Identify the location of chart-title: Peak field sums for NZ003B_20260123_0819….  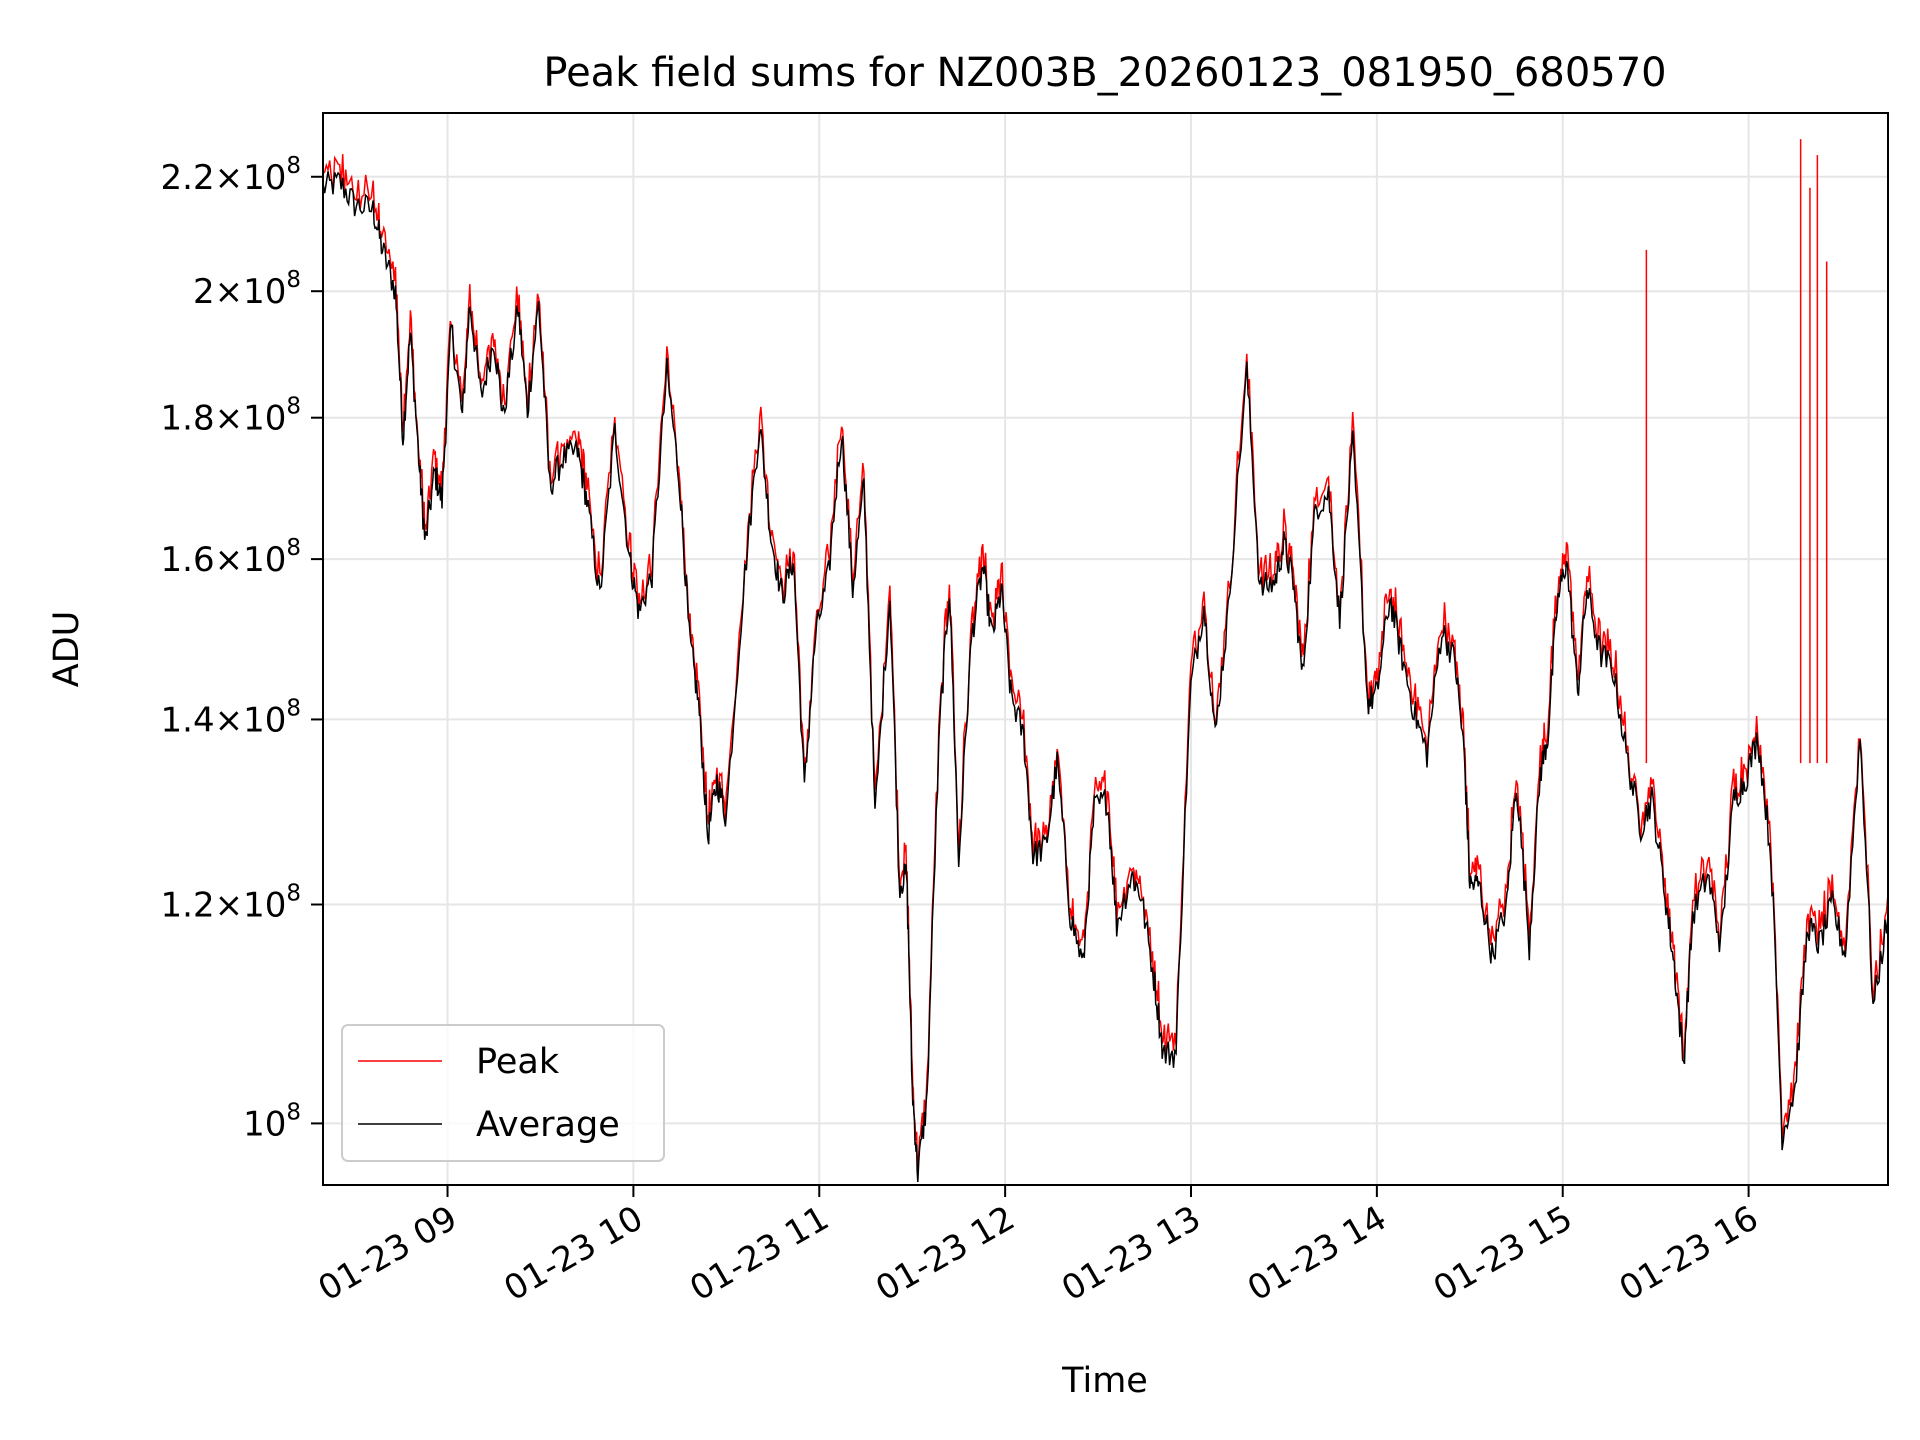
(1104, 73).